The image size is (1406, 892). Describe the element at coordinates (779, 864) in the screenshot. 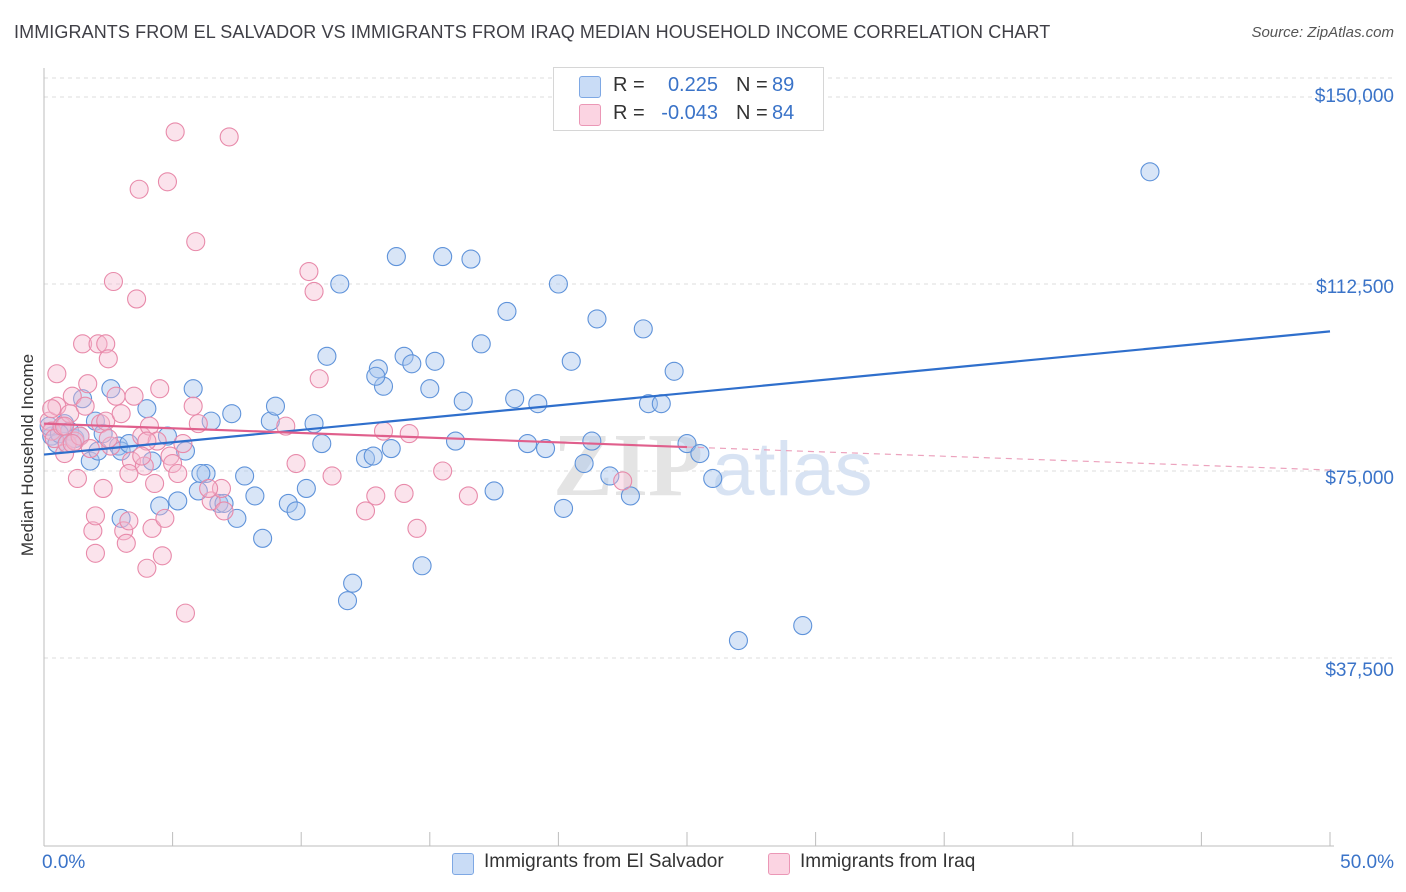

I see `bottom-legend-swatch-pink` at that location.